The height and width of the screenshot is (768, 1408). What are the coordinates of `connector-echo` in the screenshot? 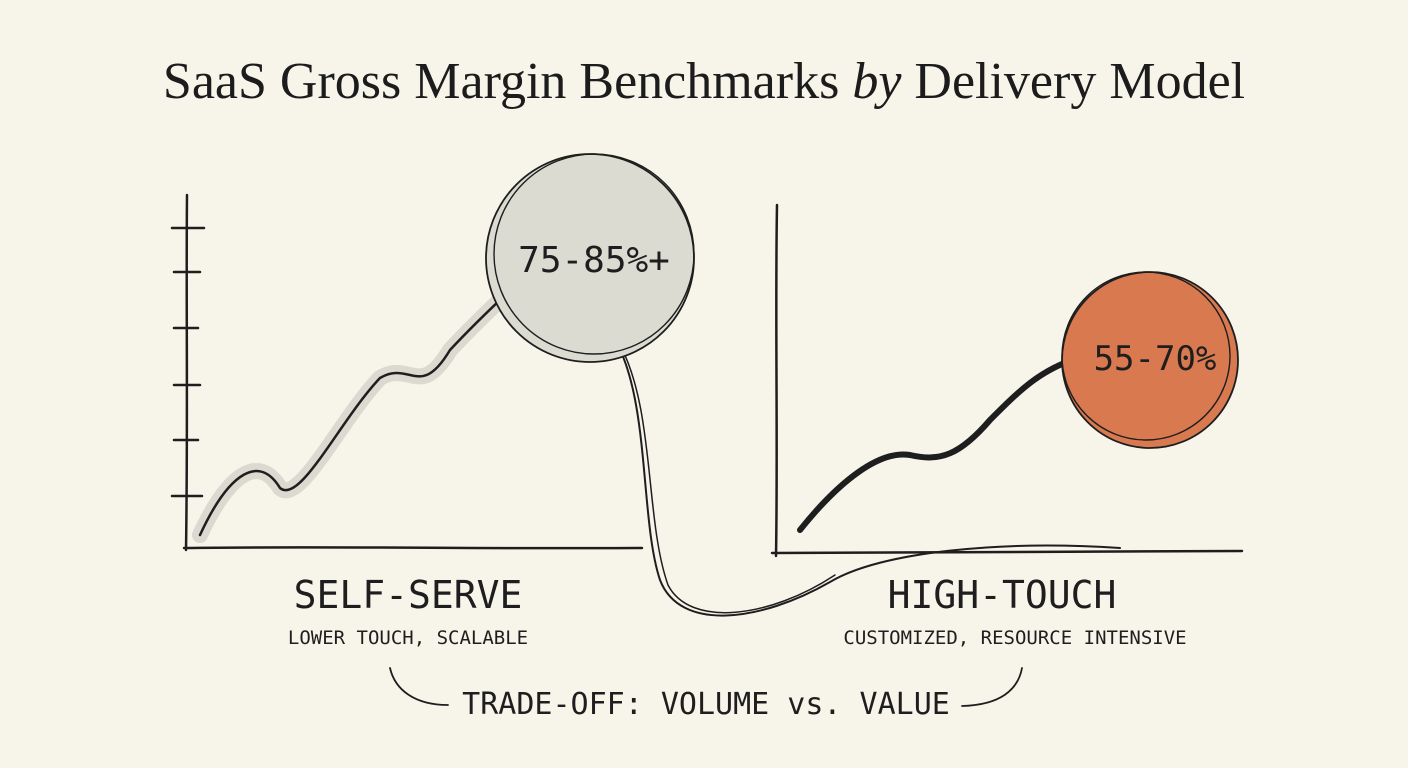 It's located at (727, 479).